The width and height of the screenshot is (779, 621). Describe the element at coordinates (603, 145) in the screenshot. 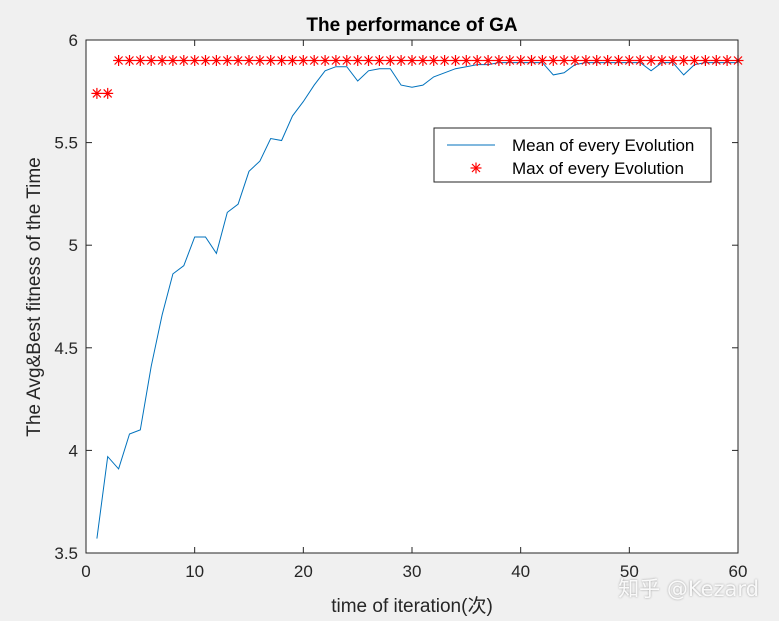

I see `legend-label-mean: Mean of every Evolution` at that location.